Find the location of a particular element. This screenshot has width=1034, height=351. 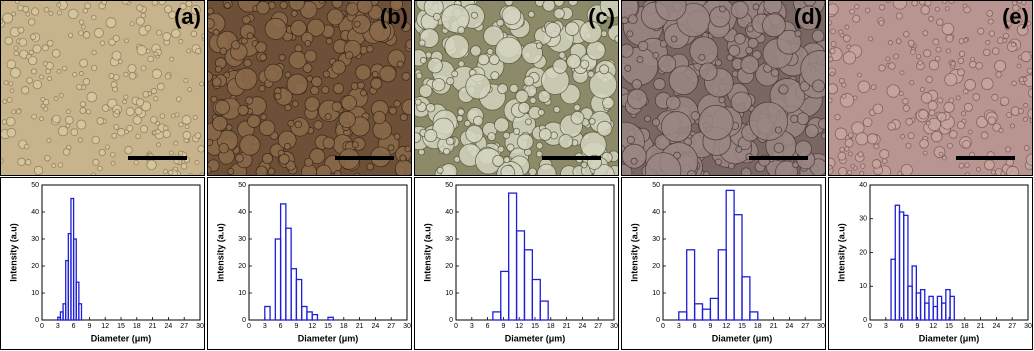

micrograph is located at coordinates (309, 88).